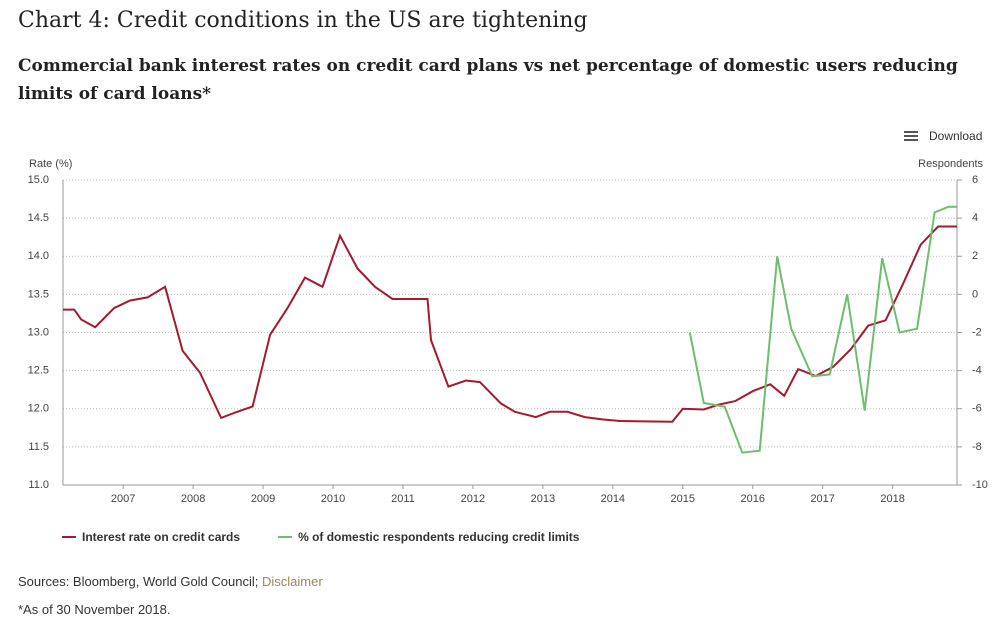  I want to click on y-tick-label: 14.5, so click(38, 218).